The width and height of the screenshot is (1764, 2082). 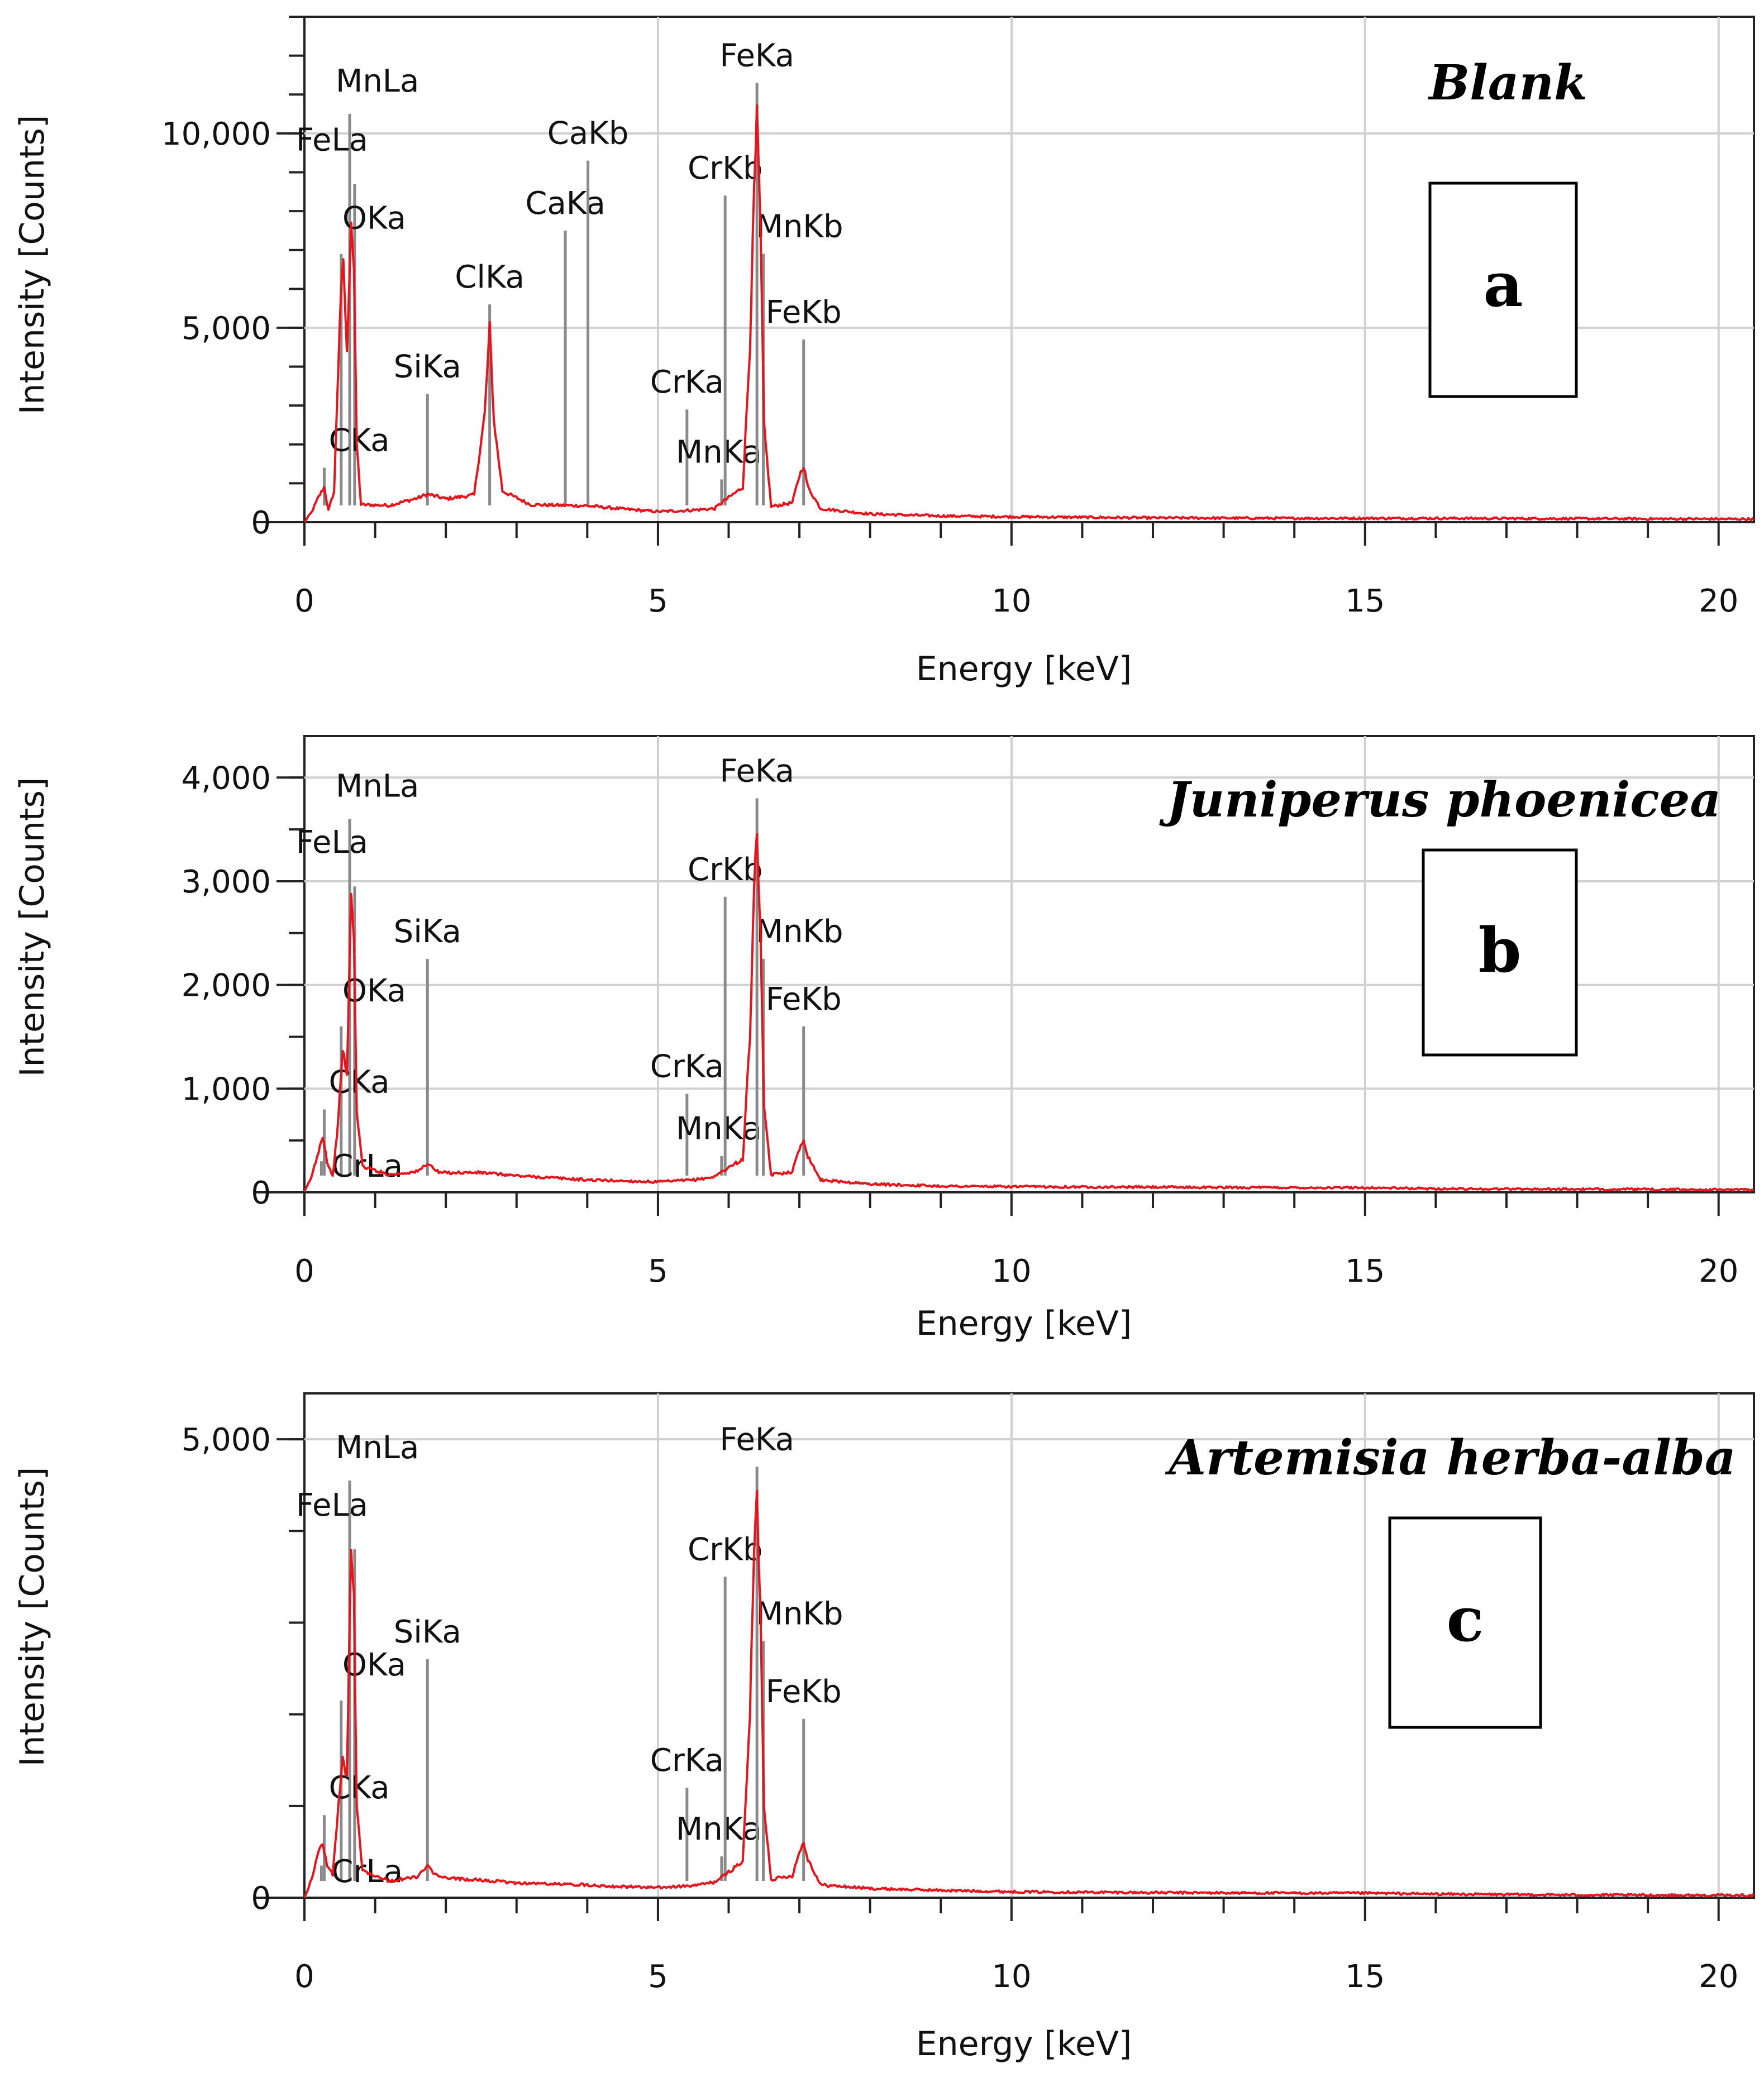 What do you see at coordinates (226, 882) in the screenshot?
I see `y-tick-label: 3,000` at bounding box center [226, 882].